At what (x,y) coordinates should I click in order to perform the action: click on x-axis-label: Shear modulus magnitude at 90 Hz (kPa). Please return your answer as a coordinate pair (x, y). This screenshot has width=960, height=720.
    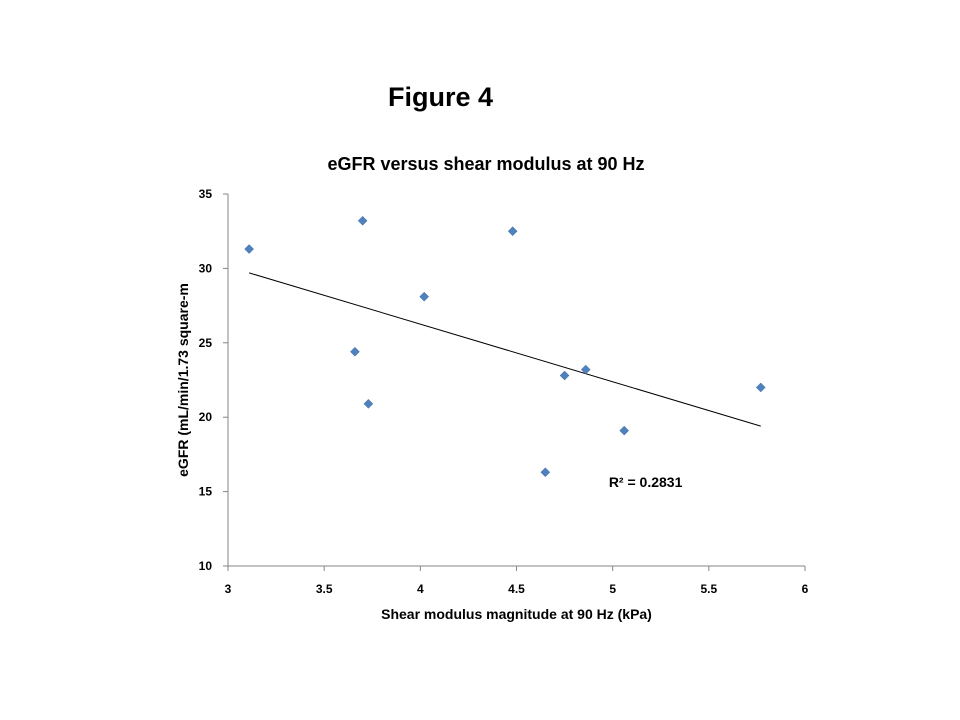
    Looking at the image, I should click on (516, 614).